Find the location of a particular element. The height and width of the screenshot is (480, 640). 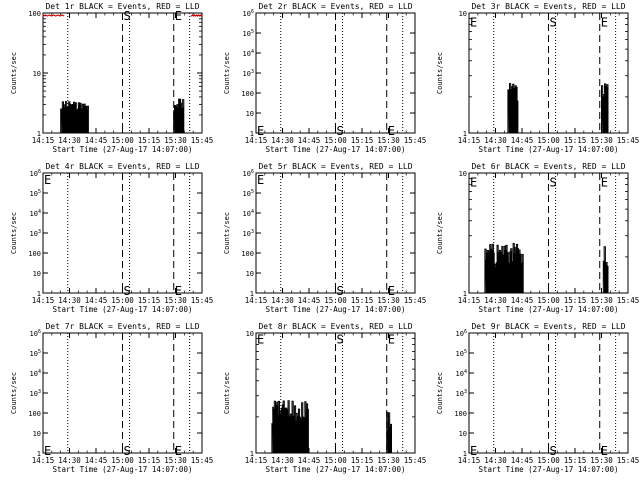

y-axis-label: Counts/sec is located at coordinates (227, 233).